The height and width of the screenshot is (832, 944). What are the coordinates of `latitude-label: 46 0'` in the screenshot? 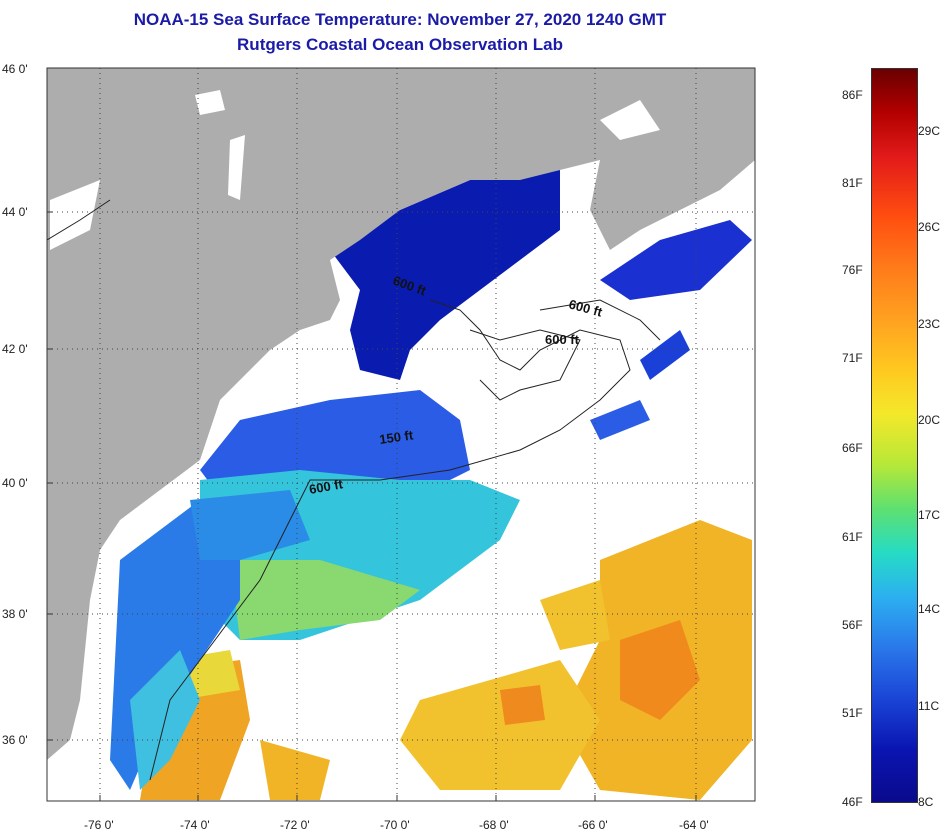 It's located at (15, 69).